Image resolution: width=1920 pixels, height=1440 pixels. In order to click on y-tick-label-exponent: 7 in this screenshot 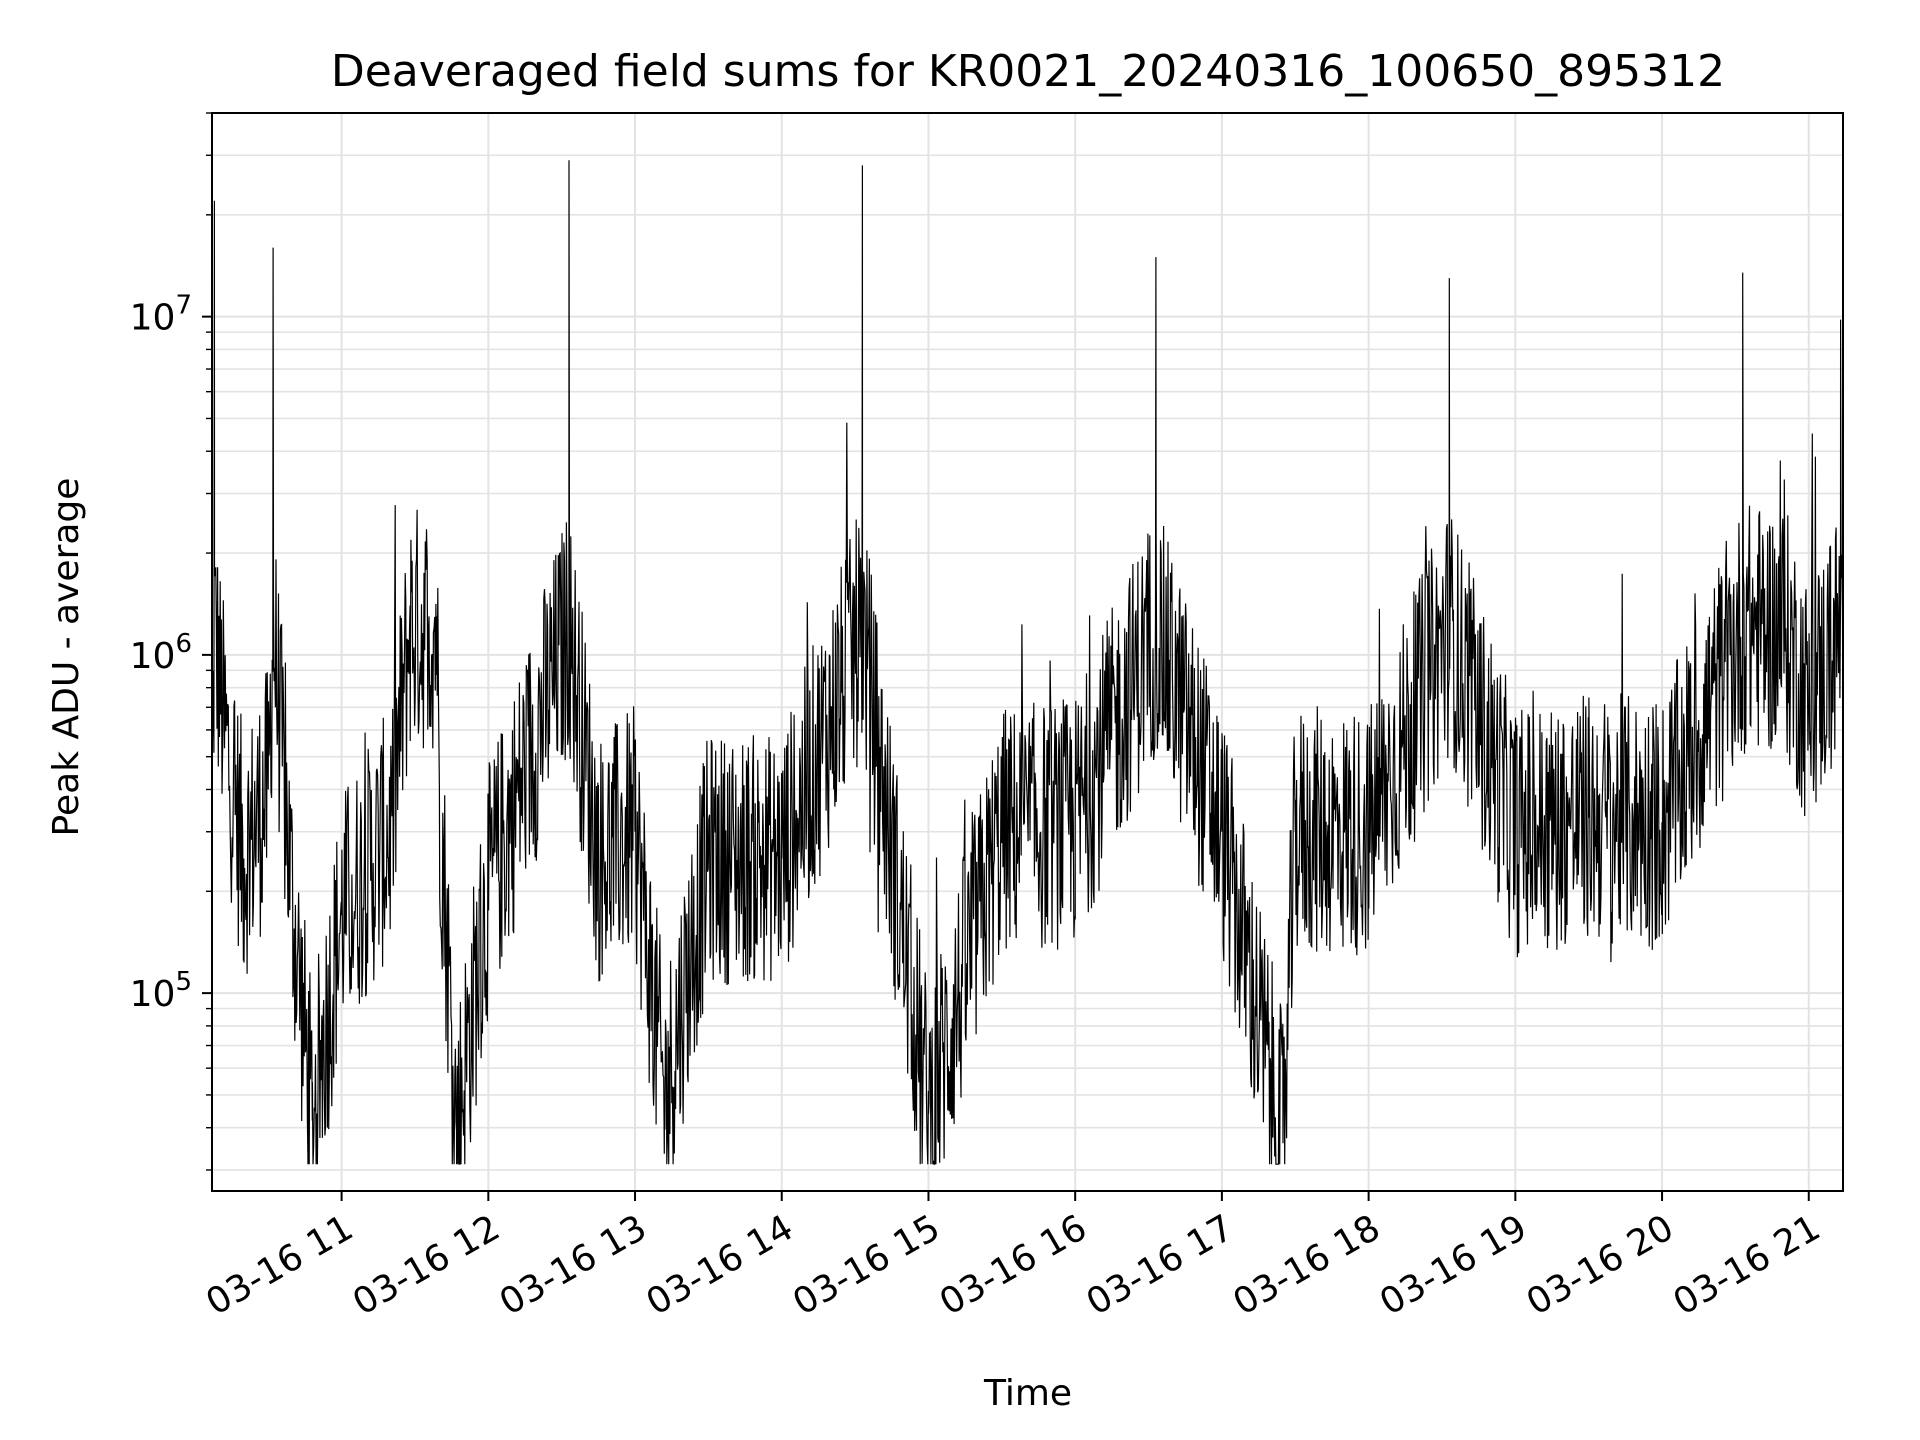, I will do `click(183, 306)`.